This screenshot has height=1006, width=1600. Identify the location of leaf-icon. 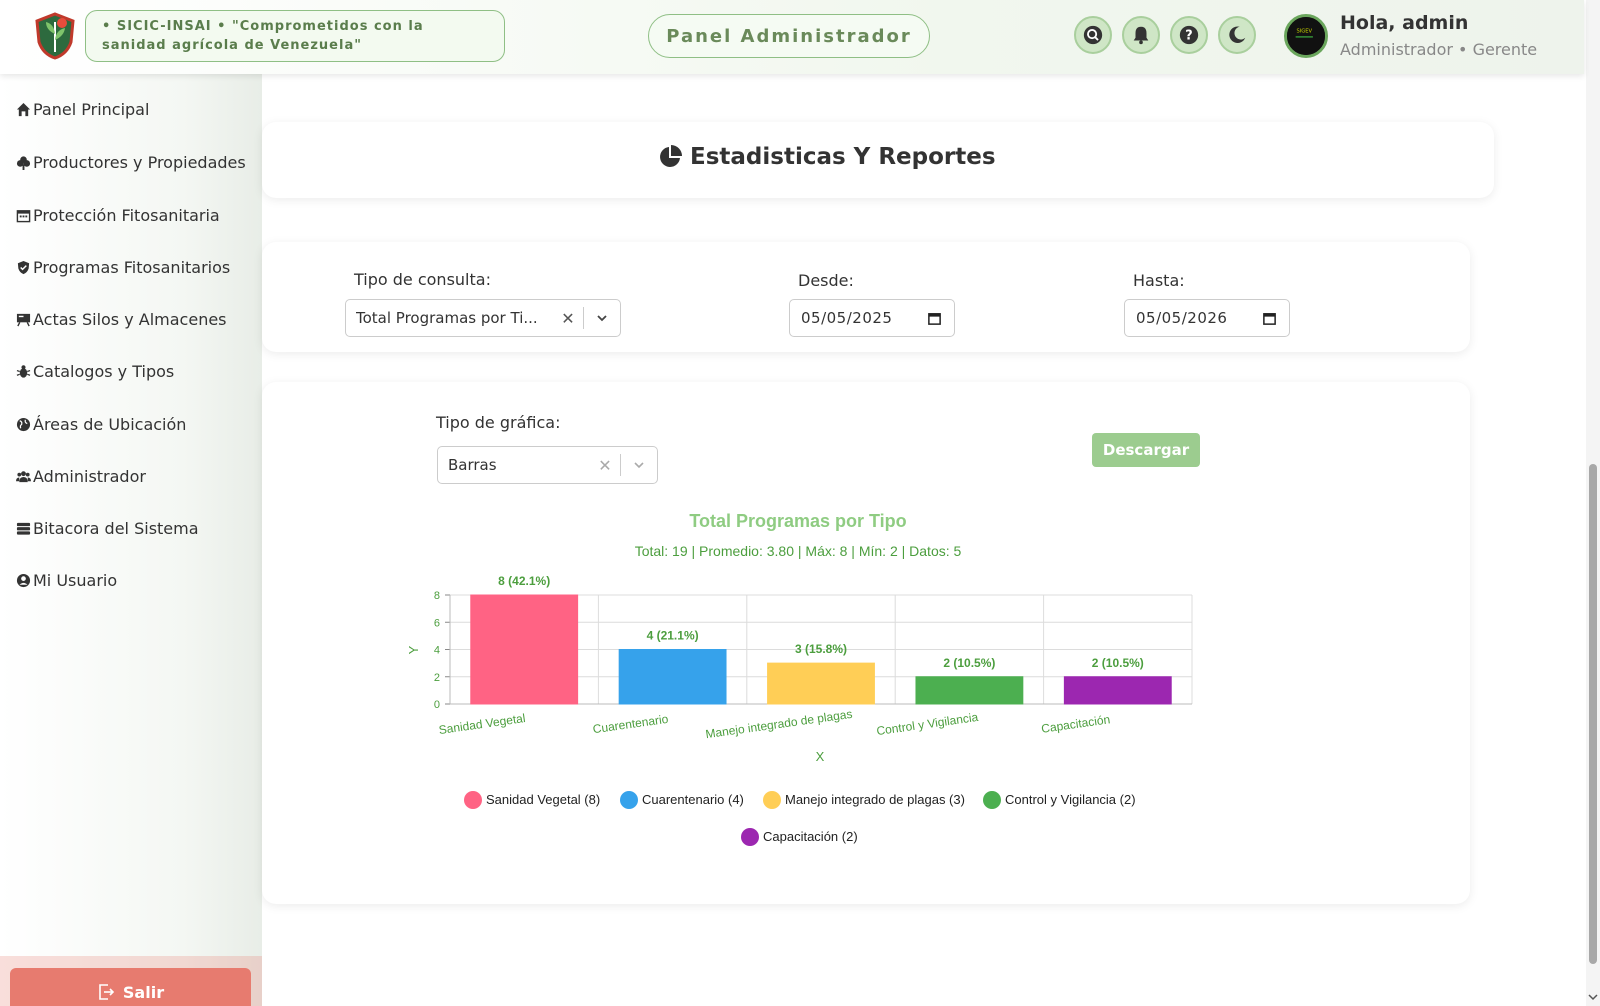
(23, 162).